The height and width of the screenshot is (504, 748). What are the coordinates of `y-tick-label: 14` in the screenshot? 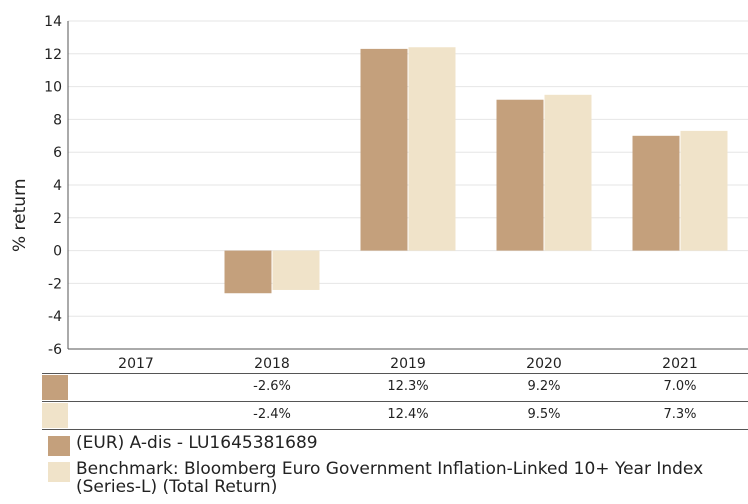 It's located at (53, 22).